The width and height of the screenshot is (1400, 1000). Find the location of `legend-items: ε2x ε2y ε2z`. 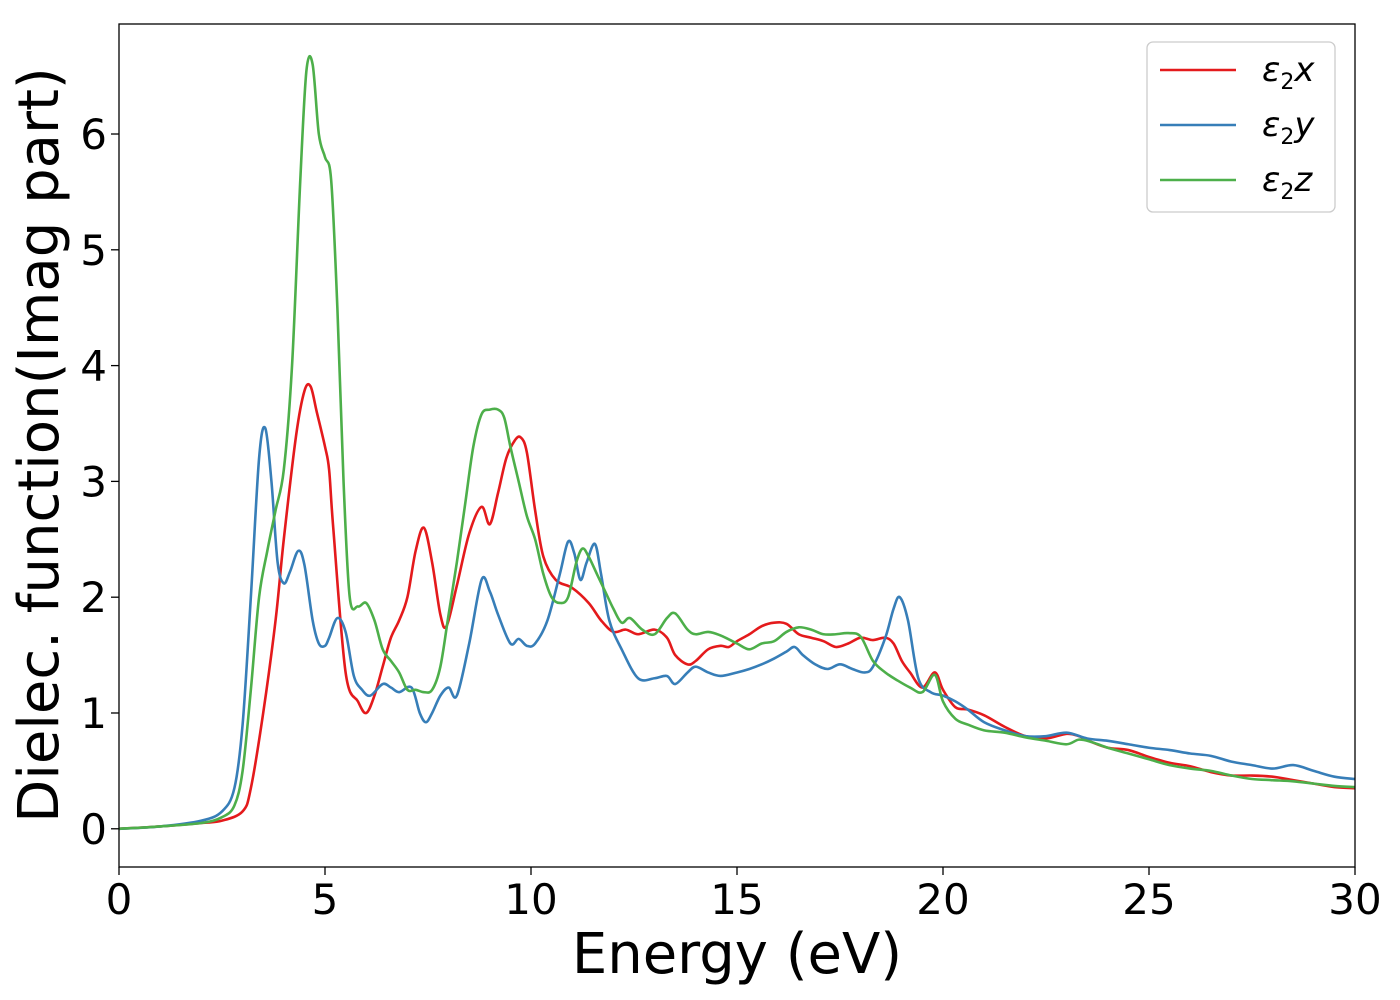

legend-items: ε2x ε2y ε2z is located at coordinates (1237, 127).